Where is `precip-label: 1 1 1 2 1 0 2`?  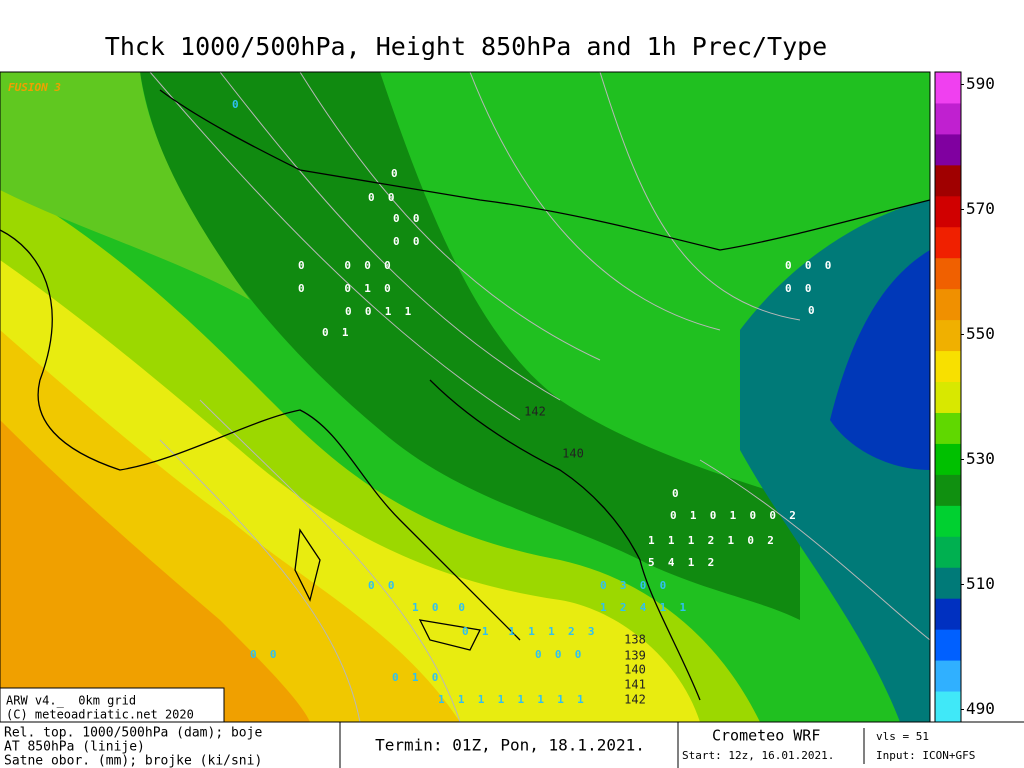 precip-label: 1 1 1 2 1 0 2 is located at coordinates (711, 540).